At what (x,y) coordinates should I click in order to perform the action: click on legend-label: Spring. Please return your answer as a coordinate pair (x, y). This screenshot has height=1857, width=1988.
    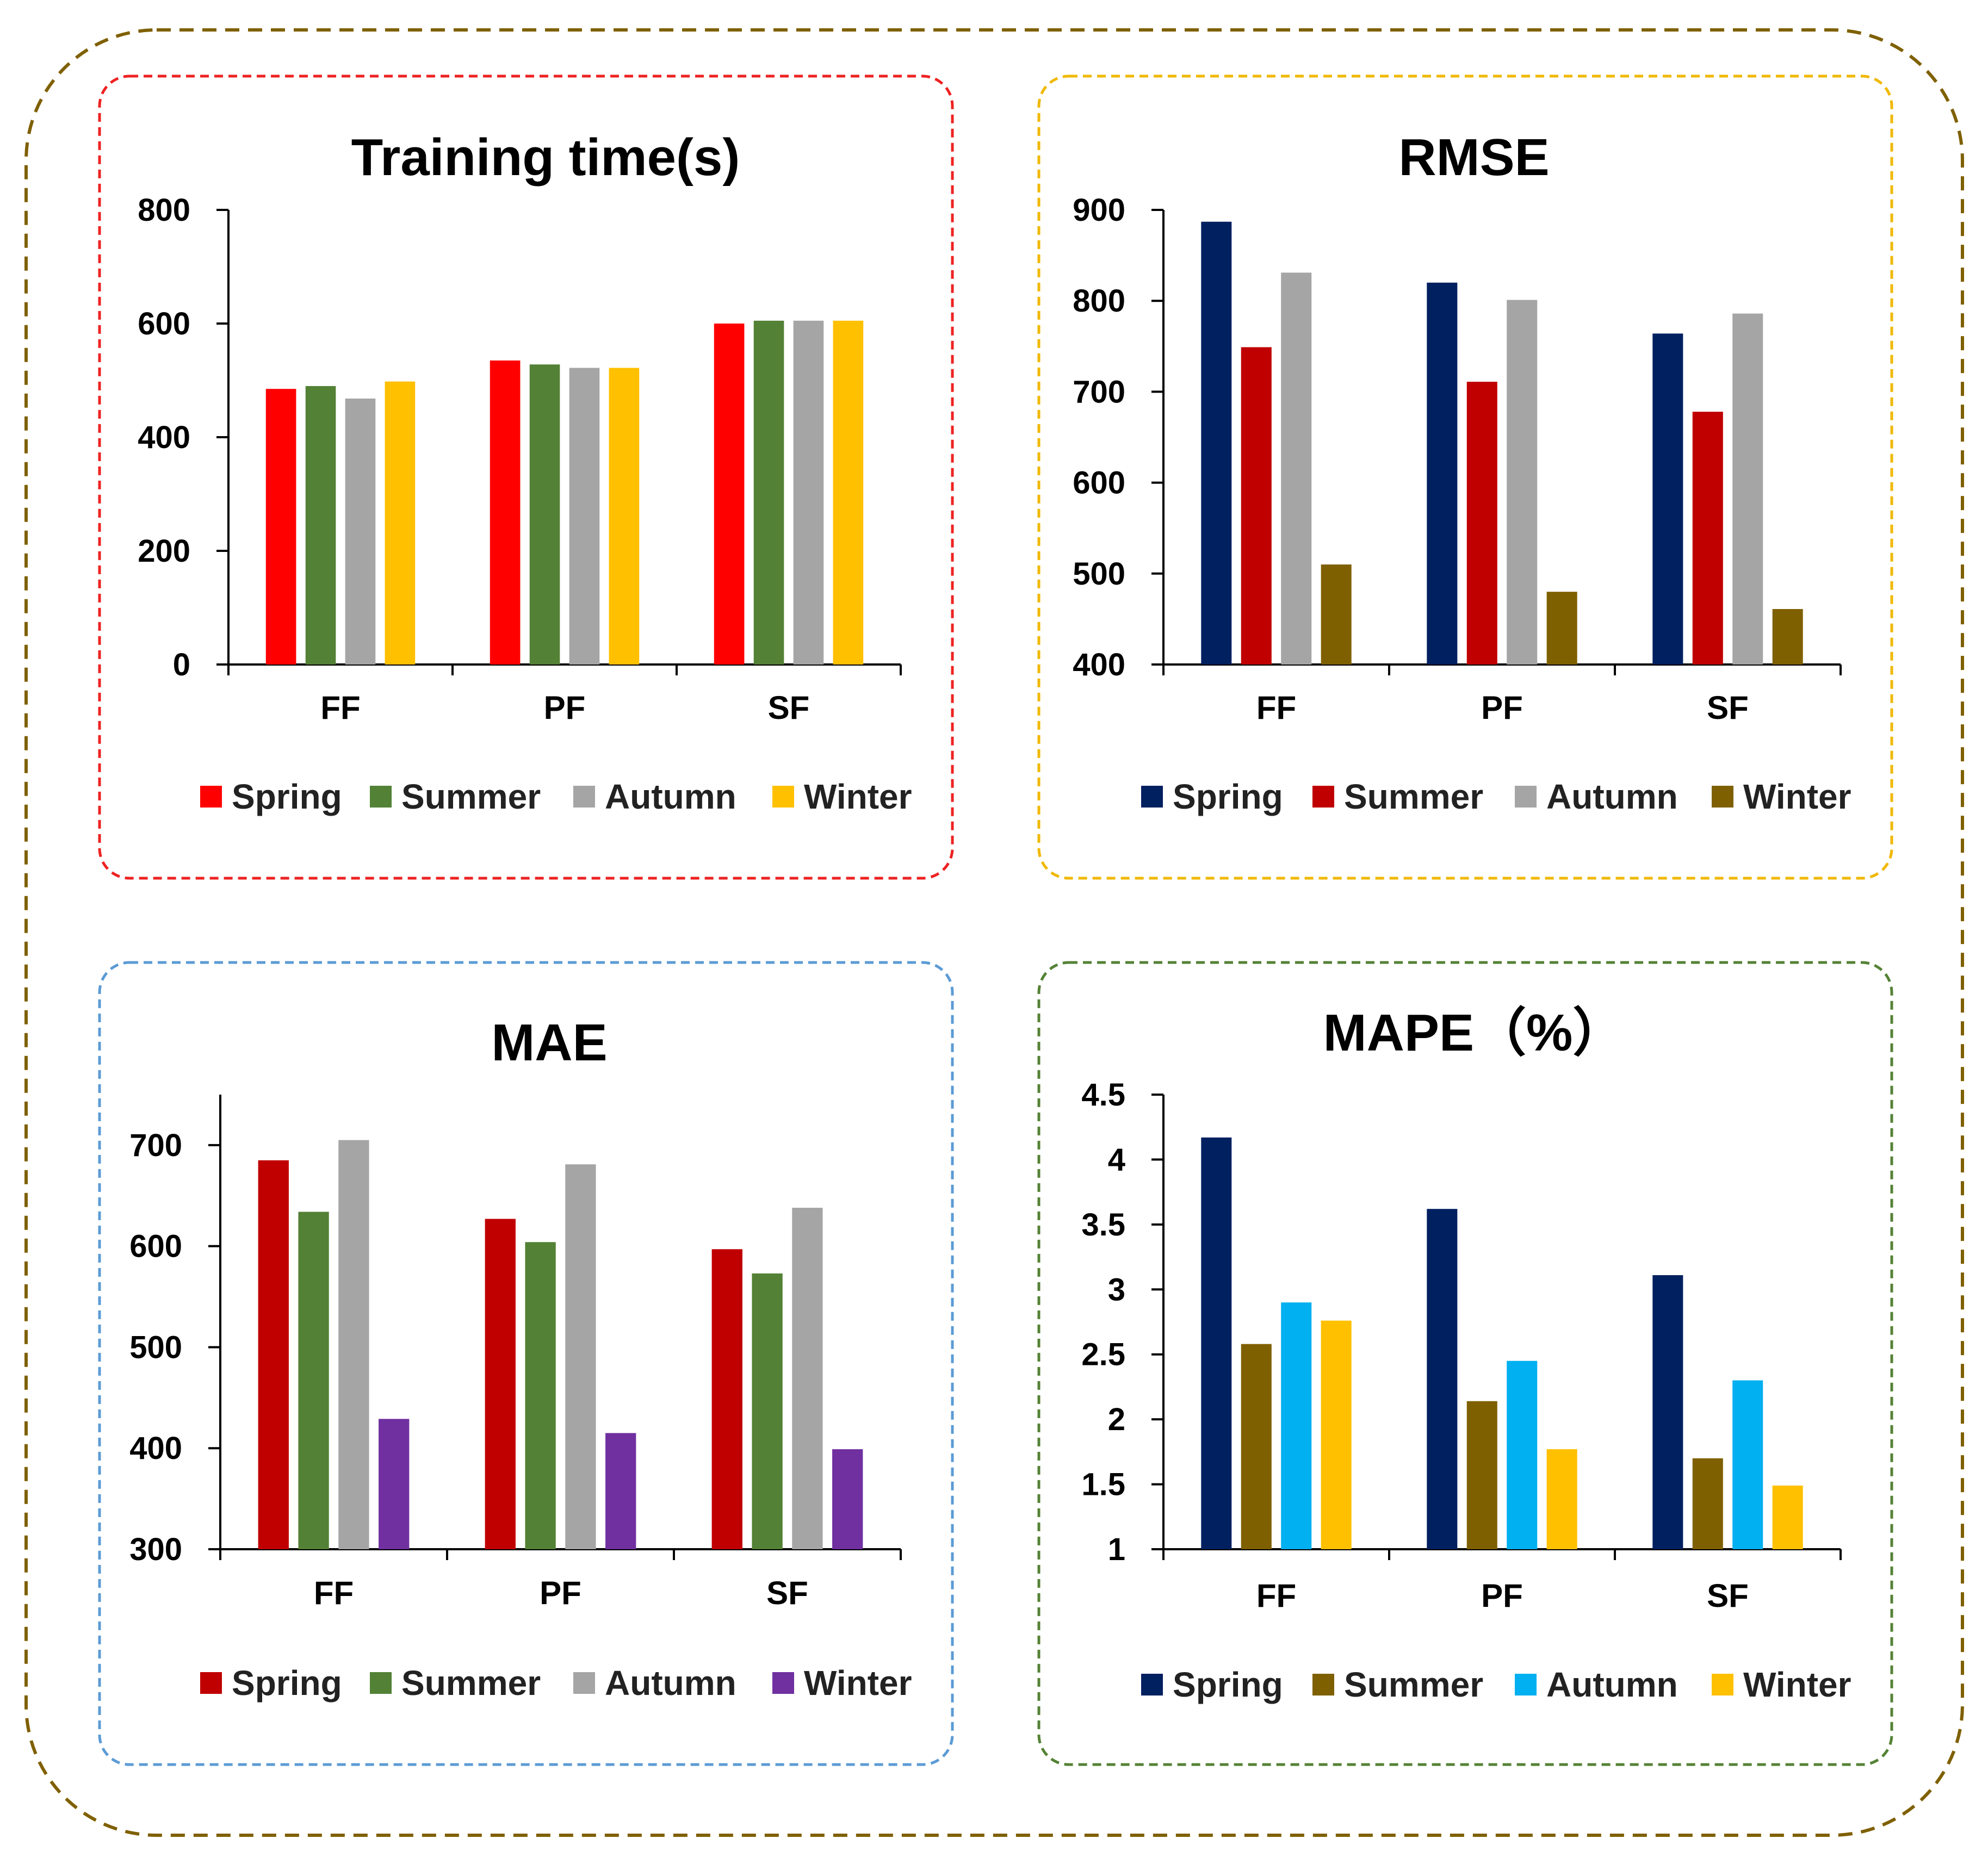
    Looking at the image, I should click on (1228, 796).